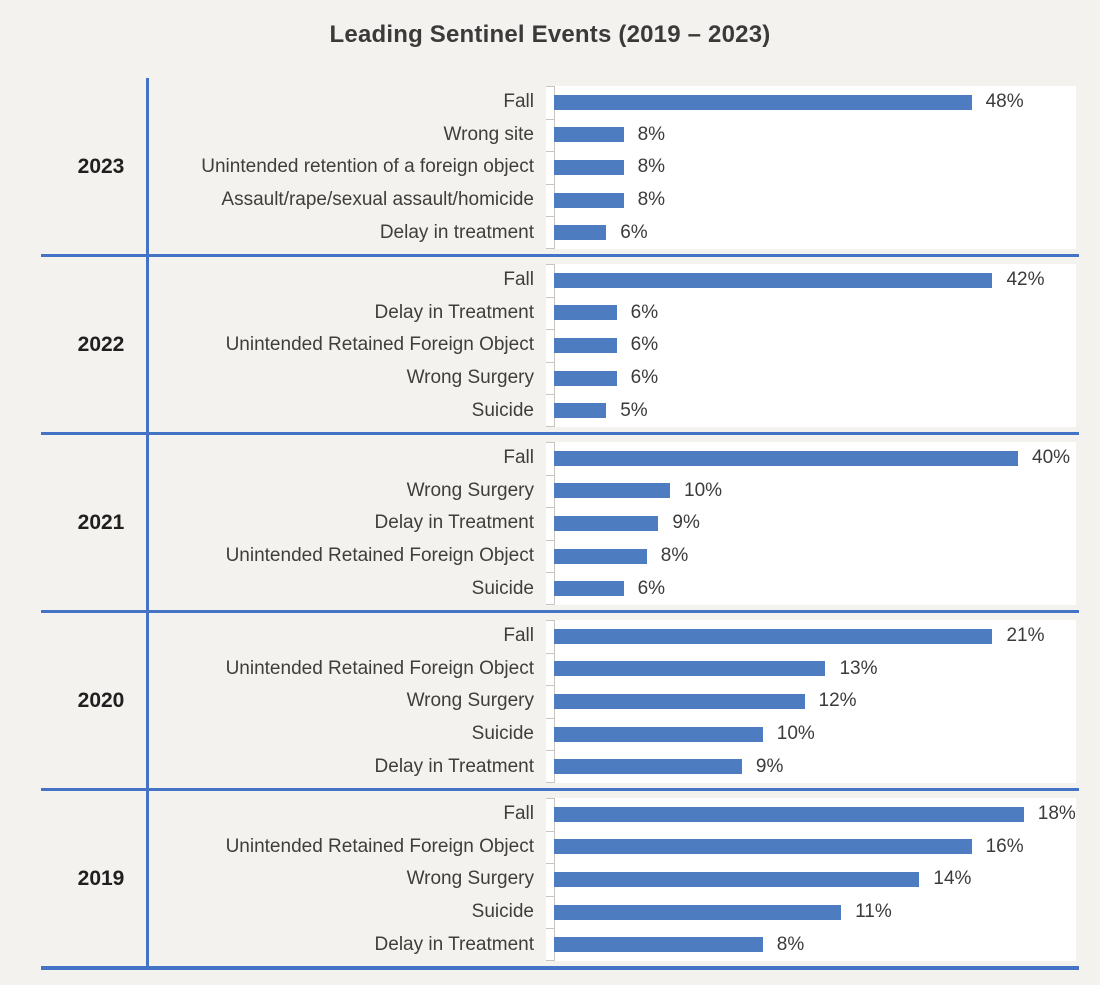 This screenshot has width=1100, height=985. What do you see at coordinates (769, 766) in the screenshot?
I see `value-label: 9%` at bounding box center [769, 766].